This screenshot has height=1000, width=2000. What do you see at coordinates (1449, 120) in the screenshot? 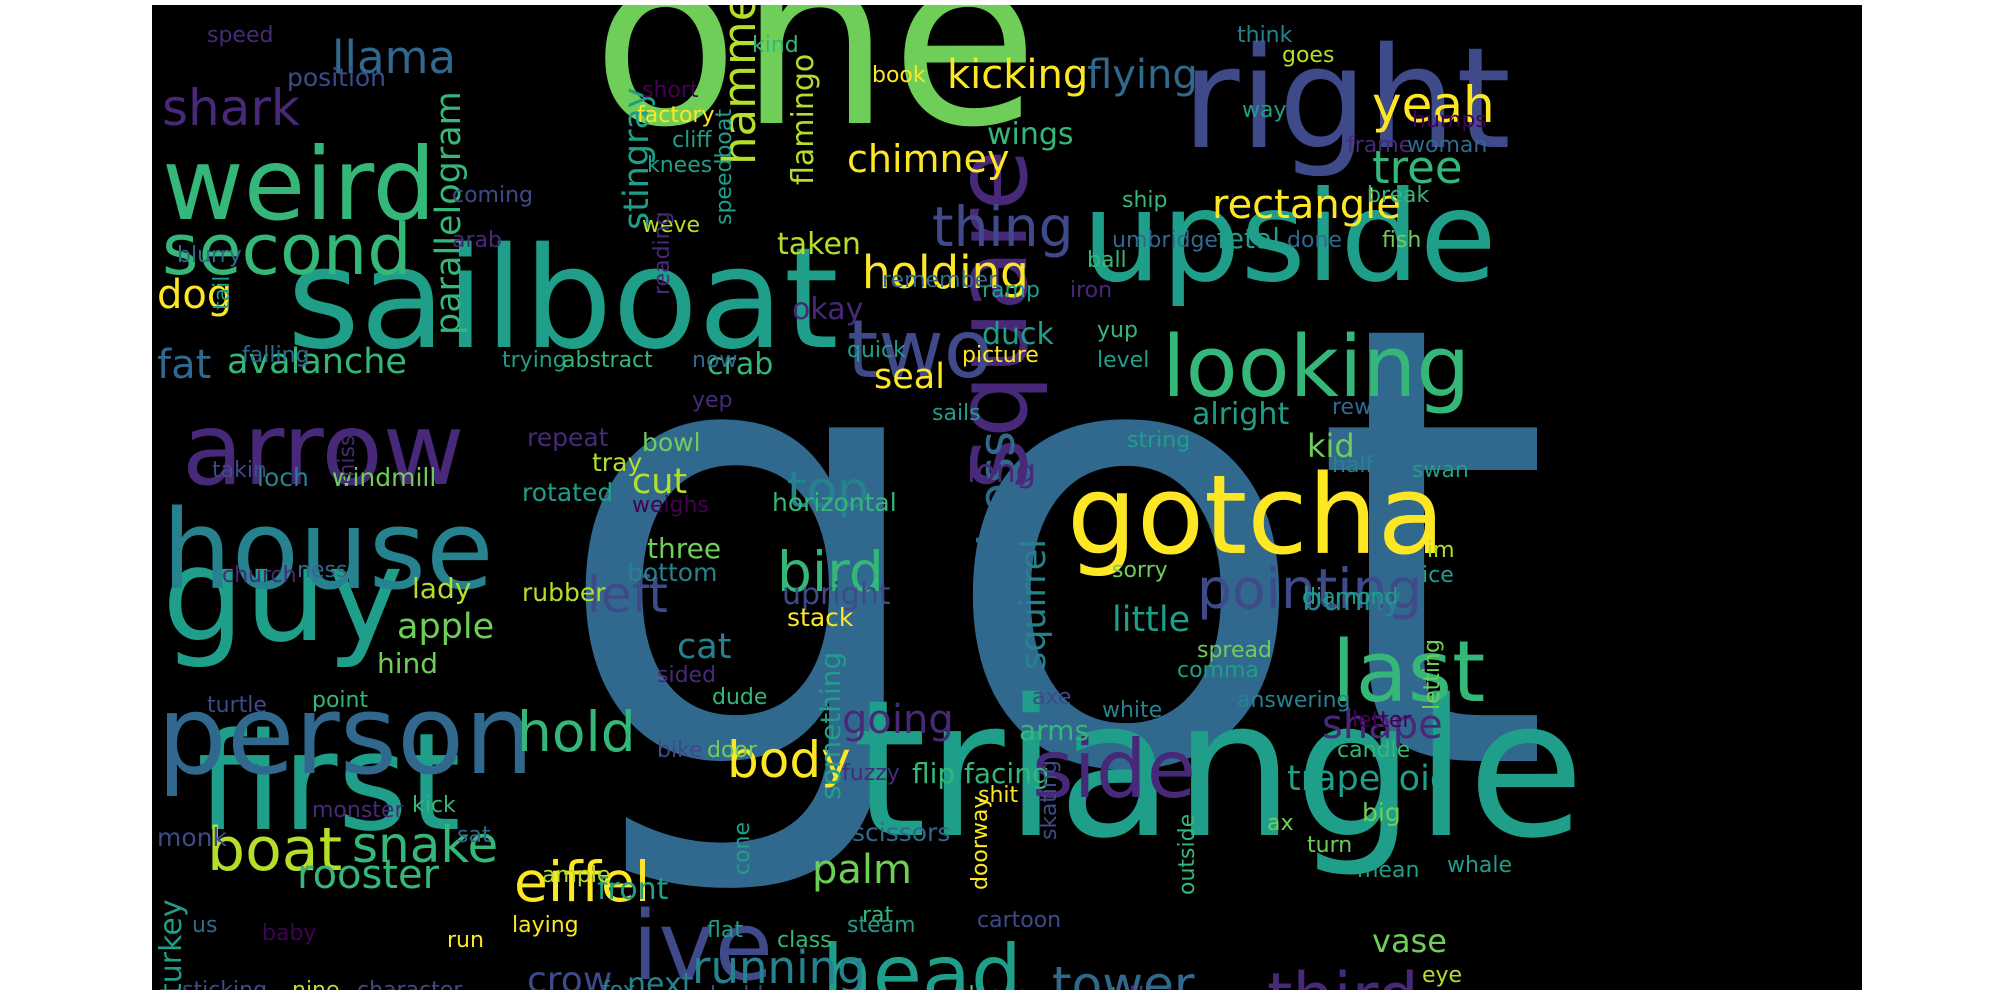
I see `word-humps: humps` at bounding box center [1449, 120].